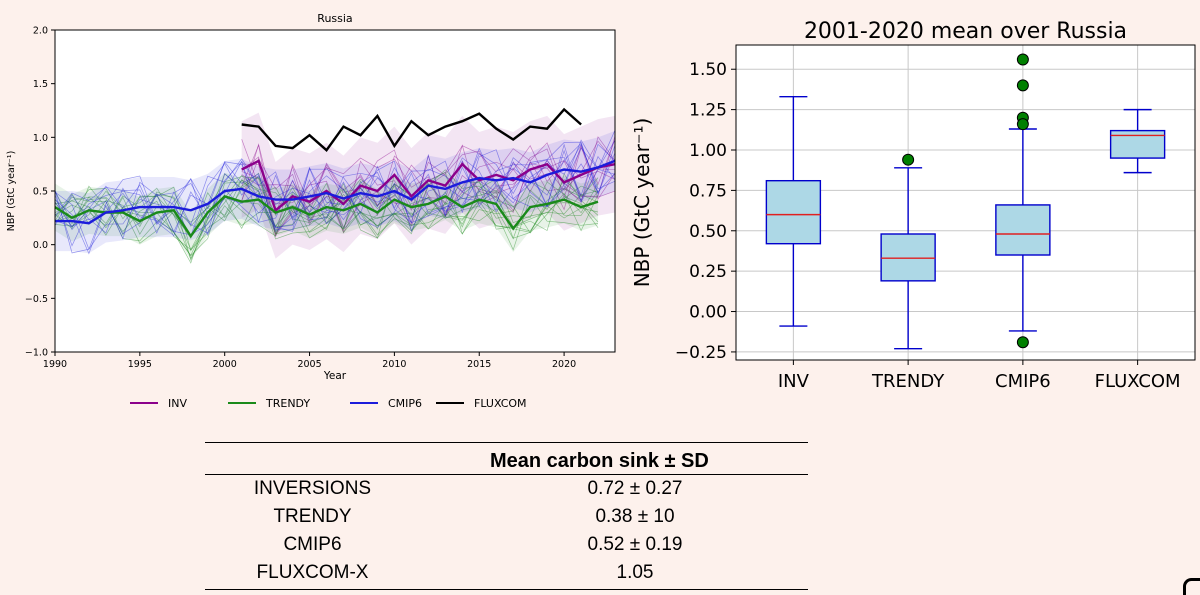 The width and height of the screenshot is (1200, 595). What do you see at coordinates (411, 129) in the screenshot?
I see `series-line-fluxcom` at bounding box center [411, 129].